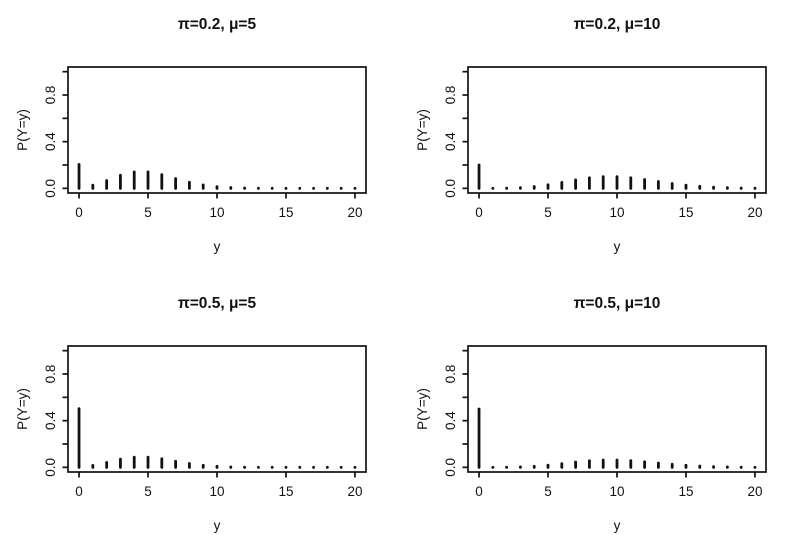 The width and height of the screenshot is (800, 558). Describe the element at coordinates (617, 303) in the screenshot. I see `panel-title: π=0.5, μ=10` at that location.